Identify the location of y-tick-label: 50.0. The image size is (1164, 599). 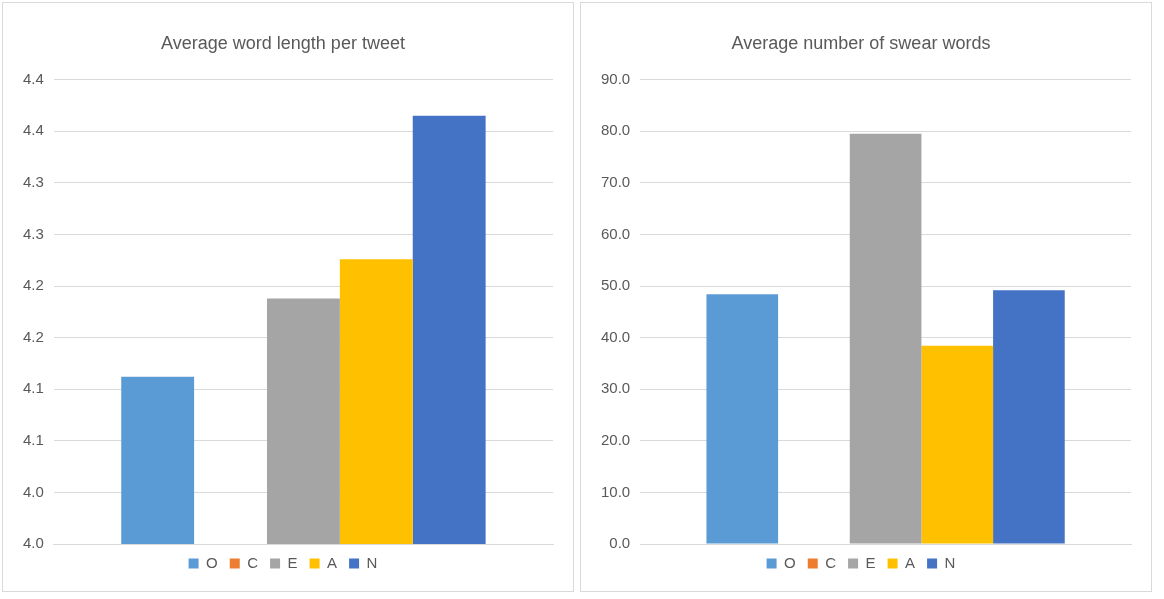
(615, 285).